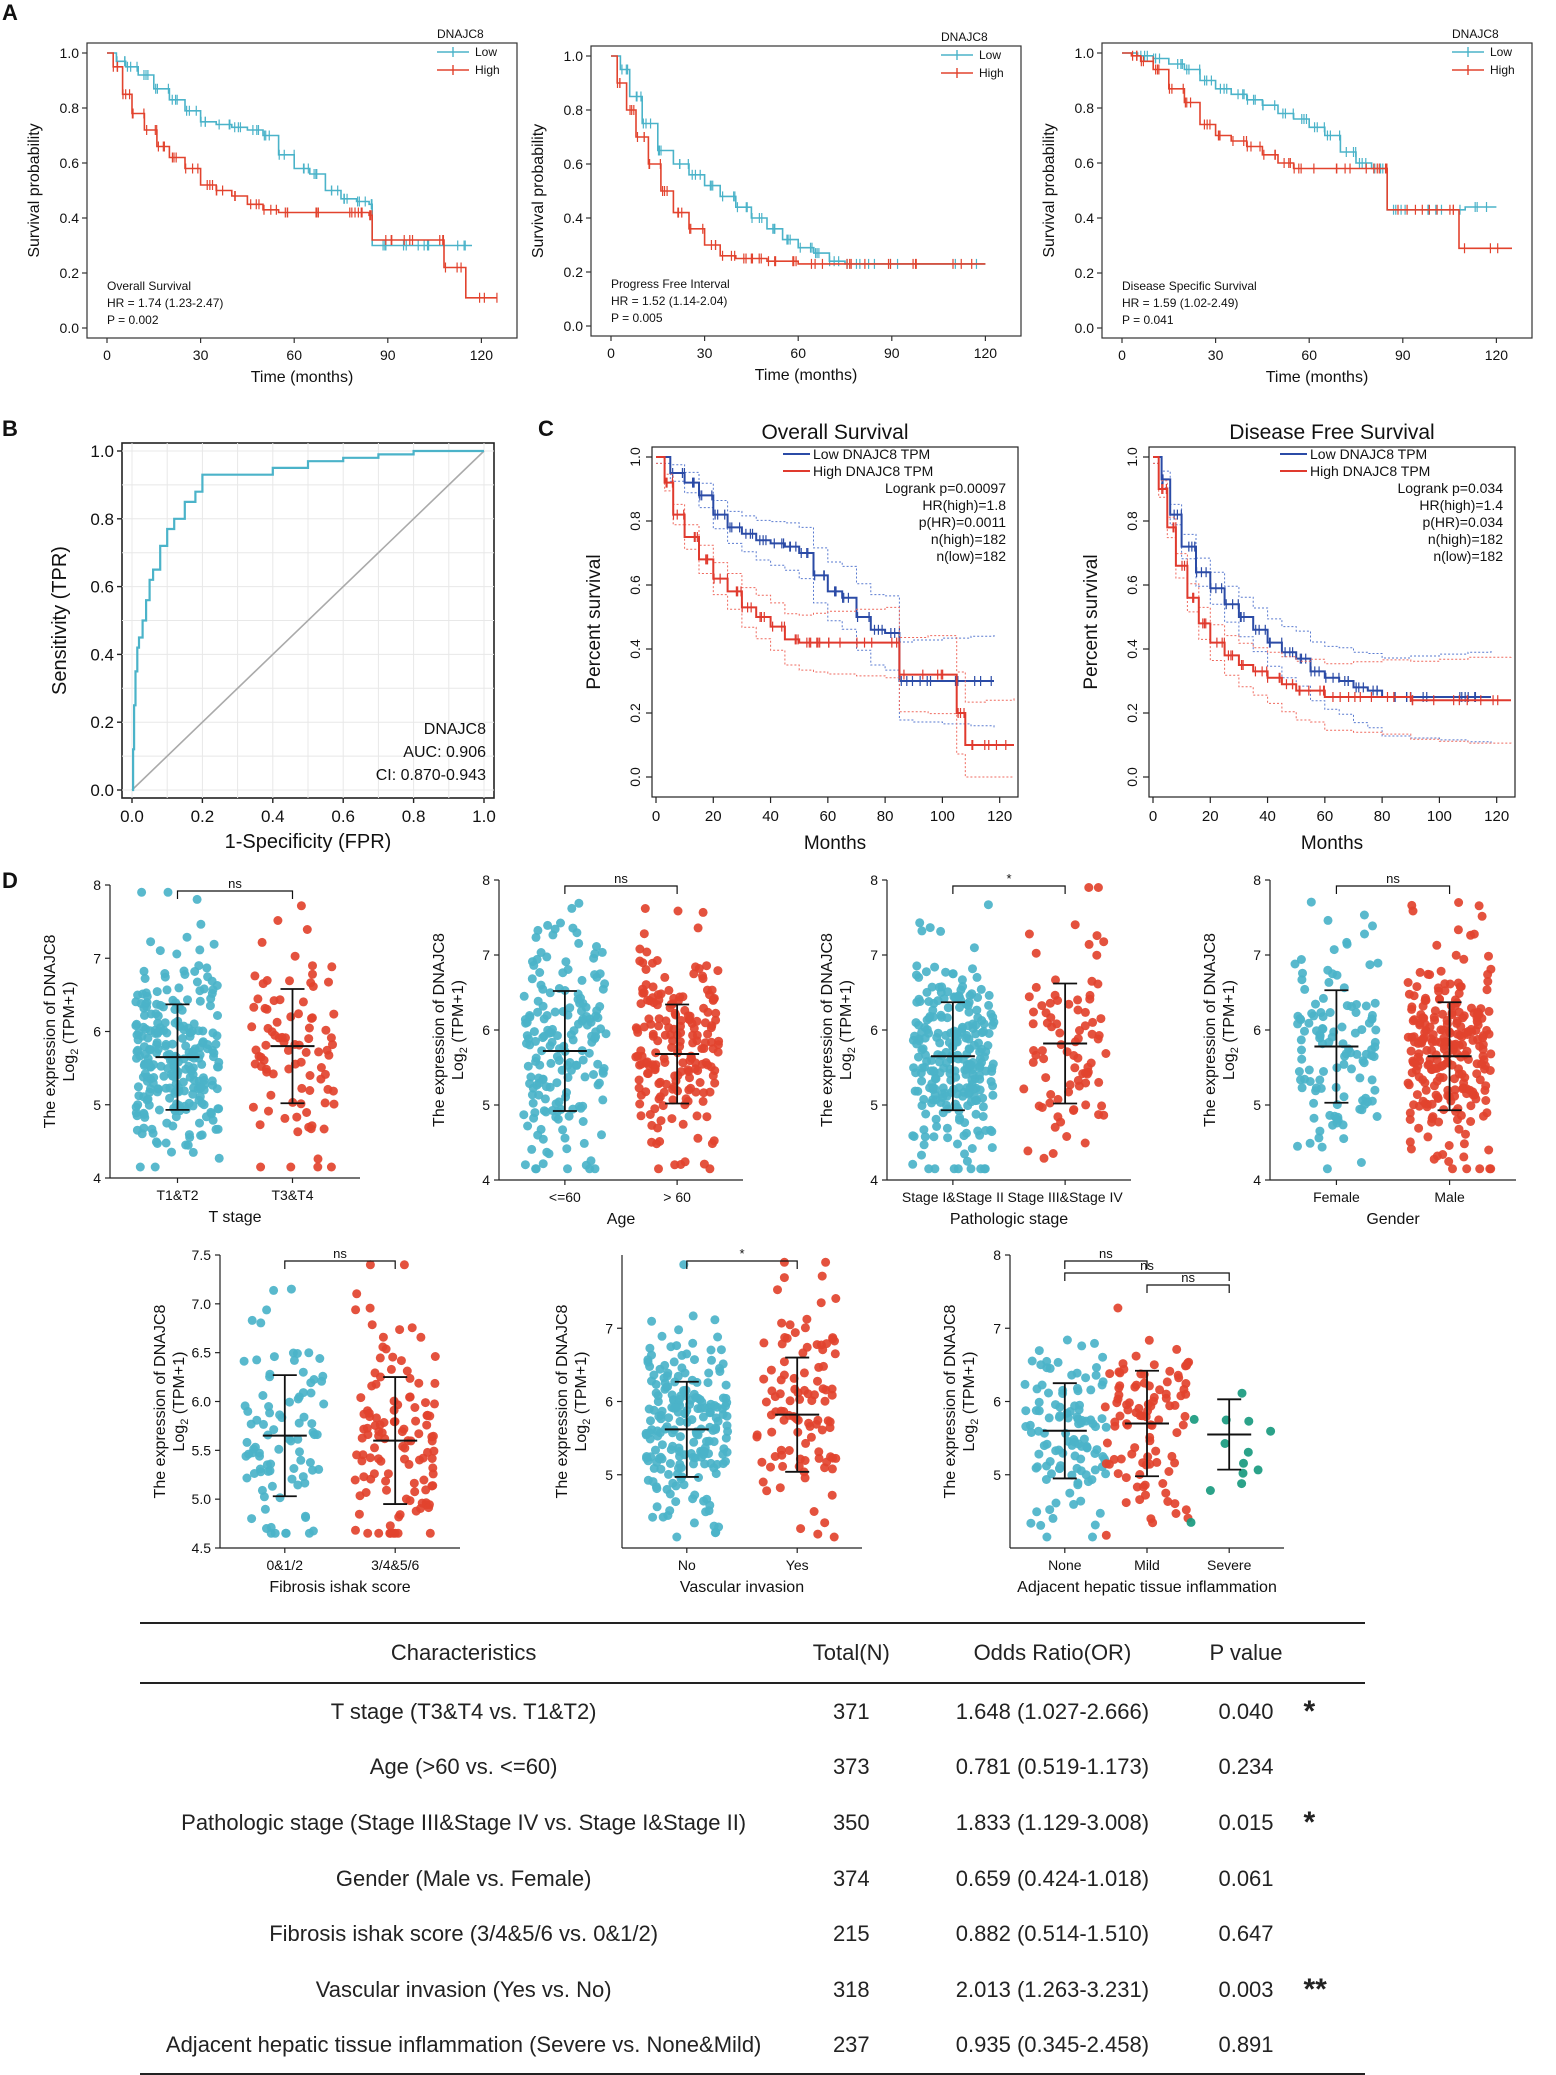  Describe the element at coordinates (414, 816) in the screenshot. I see `x-tick-label: 0.8` at that location.